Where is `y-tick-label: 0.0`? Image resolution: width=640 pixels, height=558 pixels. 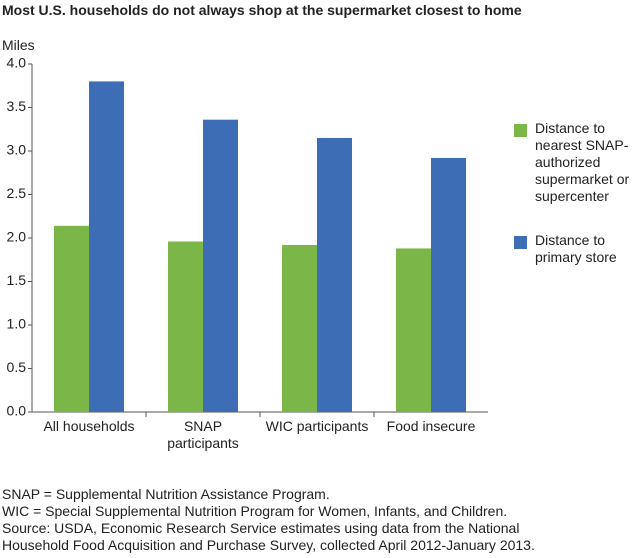 y-tick-label: 0.0 is located at coordinates (17, 411).